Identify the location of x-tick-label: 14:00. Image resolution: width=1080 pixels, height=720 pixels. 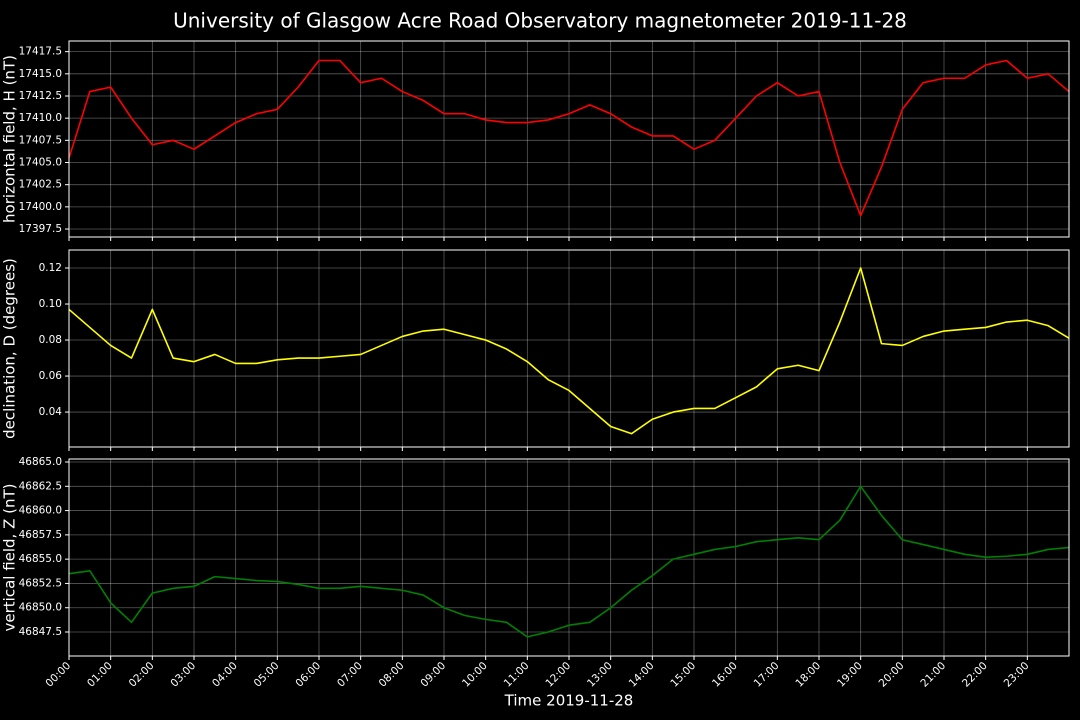
(642, 675).